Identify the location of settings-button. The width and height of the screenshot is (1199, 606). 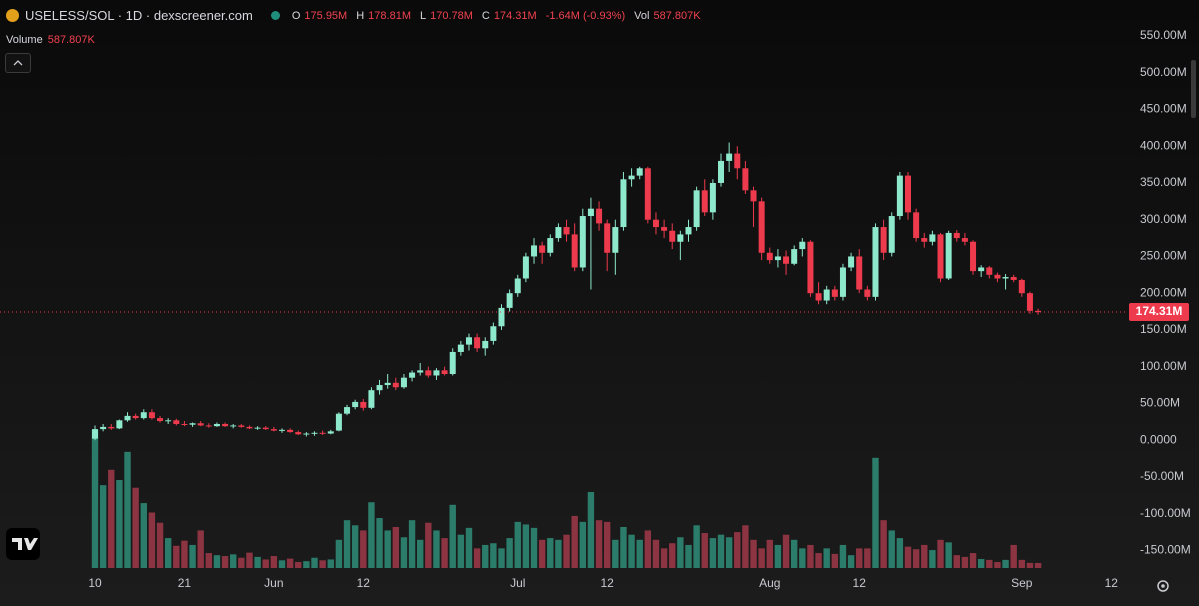
(1163, 586).